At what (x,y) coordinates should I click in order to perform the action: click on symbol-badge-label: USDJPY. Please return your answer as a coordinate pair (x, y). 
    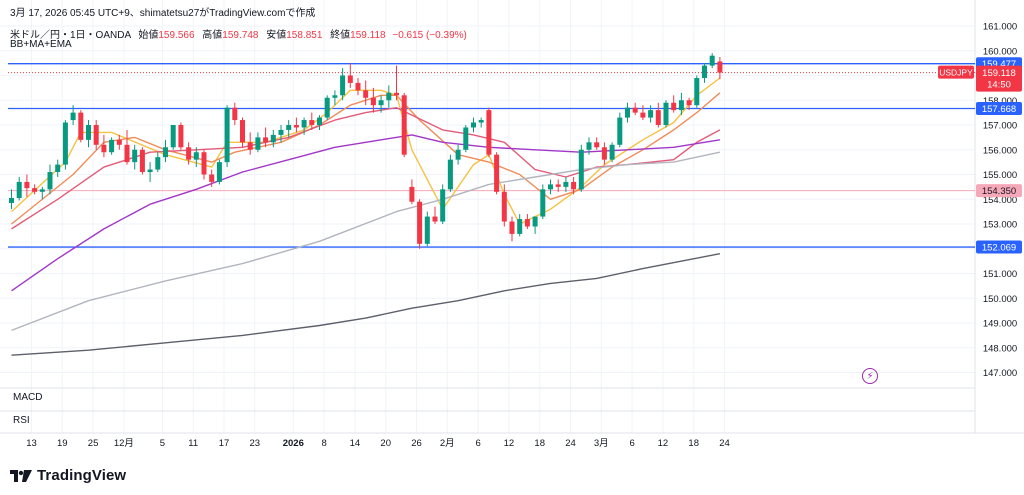
    Looking at the image, I should click on (956, 73).